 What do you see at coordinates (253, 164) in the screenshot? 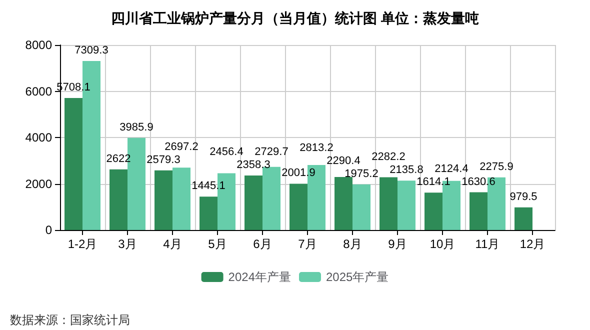
I see `data-label: 2358.3` at bounding box center [253, 164].